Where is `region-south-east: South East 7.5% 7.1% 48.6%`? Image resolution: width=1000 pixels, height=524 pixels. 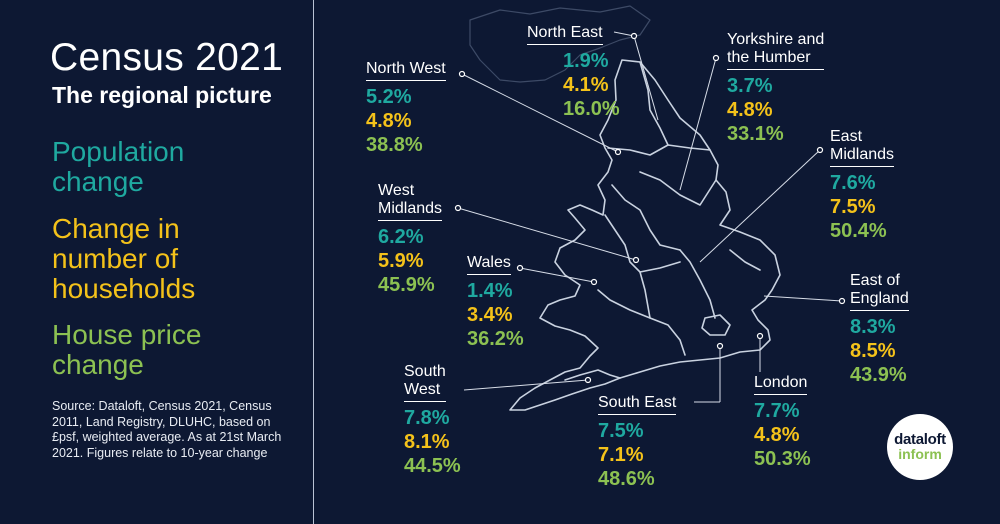
region-south-east: South East 7.5% 7.1% 48.6% is located at coordinates (637, 442).